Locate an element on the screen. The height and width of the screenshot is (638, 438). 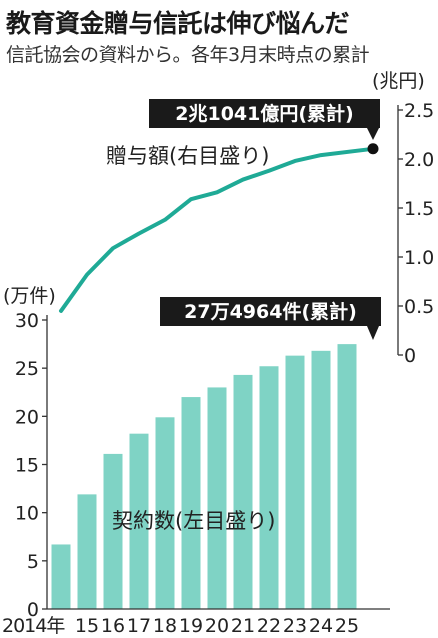
left-tick-label-0: 0 is located at coordinates (33, 610).